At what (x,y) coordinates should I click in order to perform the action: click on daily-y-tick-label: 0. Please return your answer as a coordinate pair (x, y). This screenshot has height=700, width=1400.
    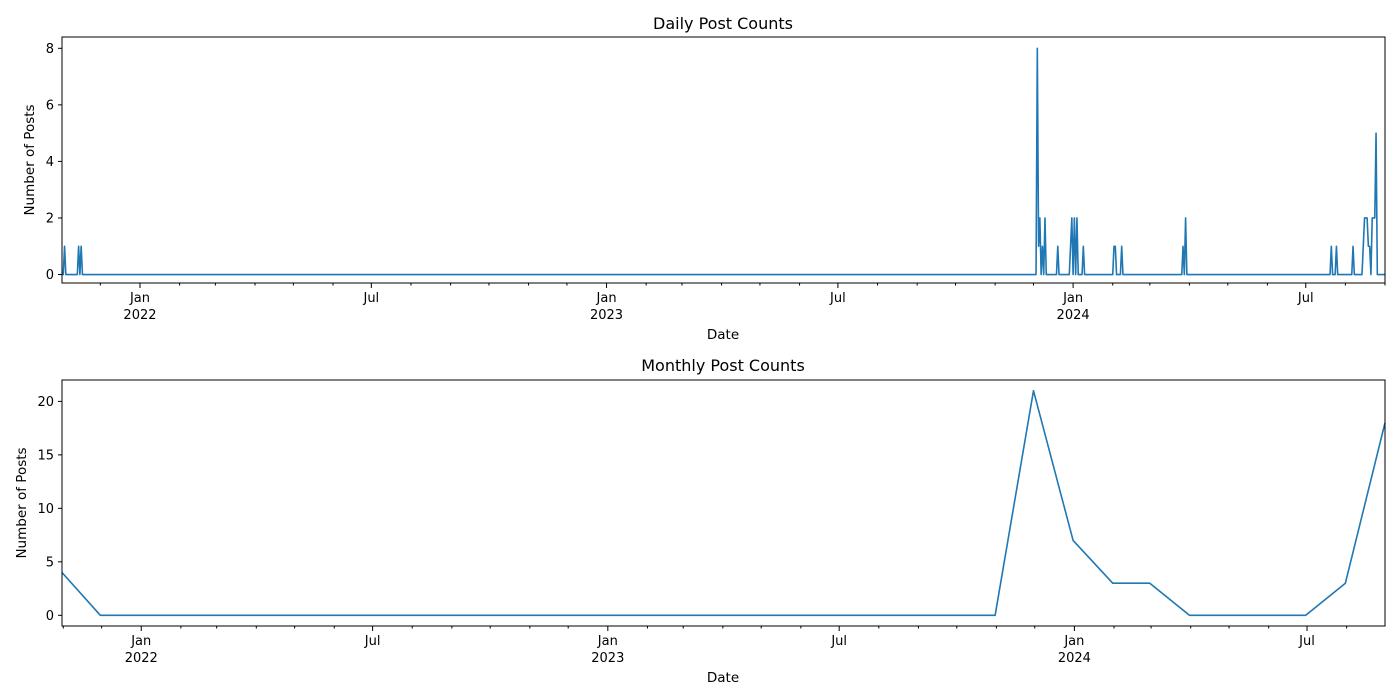
    Looking at the image, I should click on (50, 275).